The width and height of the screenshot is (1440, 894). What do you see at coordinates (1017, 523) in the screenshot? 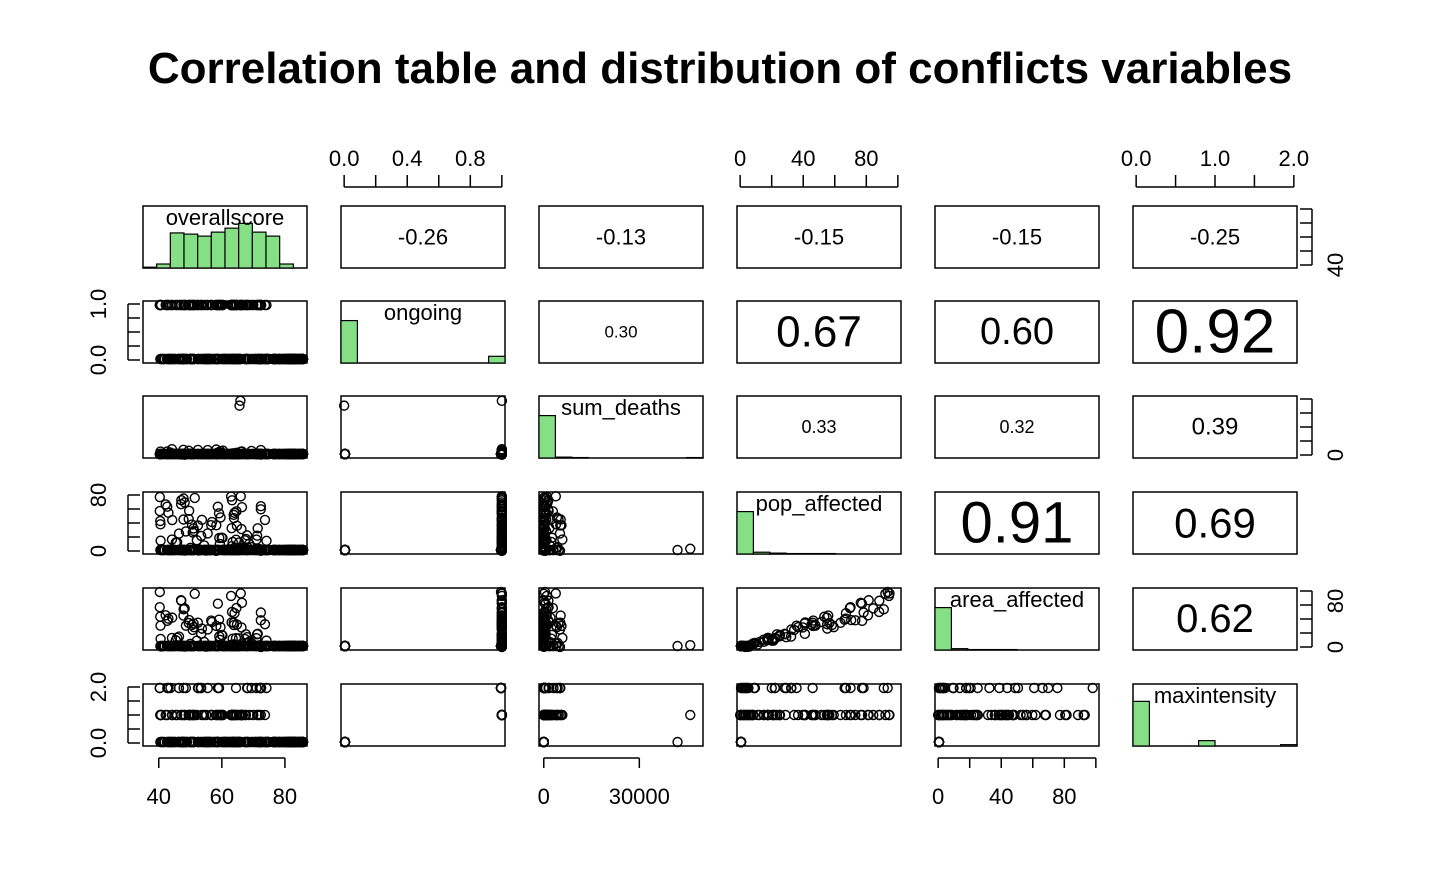
I see `correlation-value-3-4: 0.91` at bounding box center [1017, 523].